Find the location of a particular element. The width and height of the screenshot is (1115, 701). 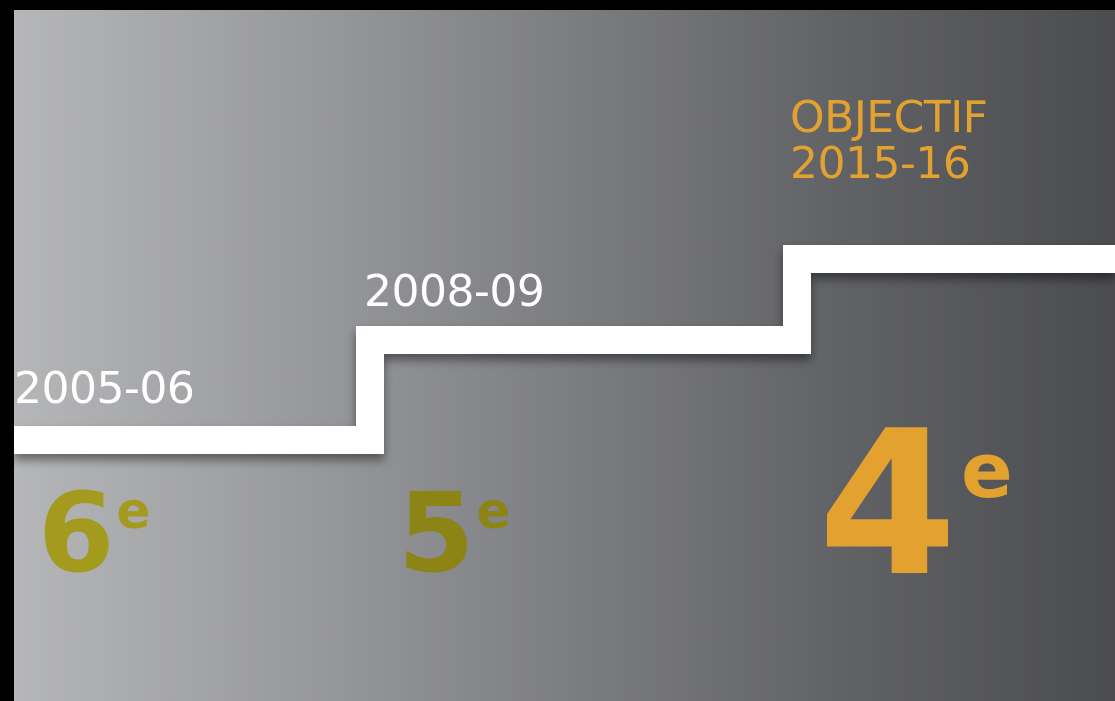

grade-4e: 4e is located at coordinates (915, 505).